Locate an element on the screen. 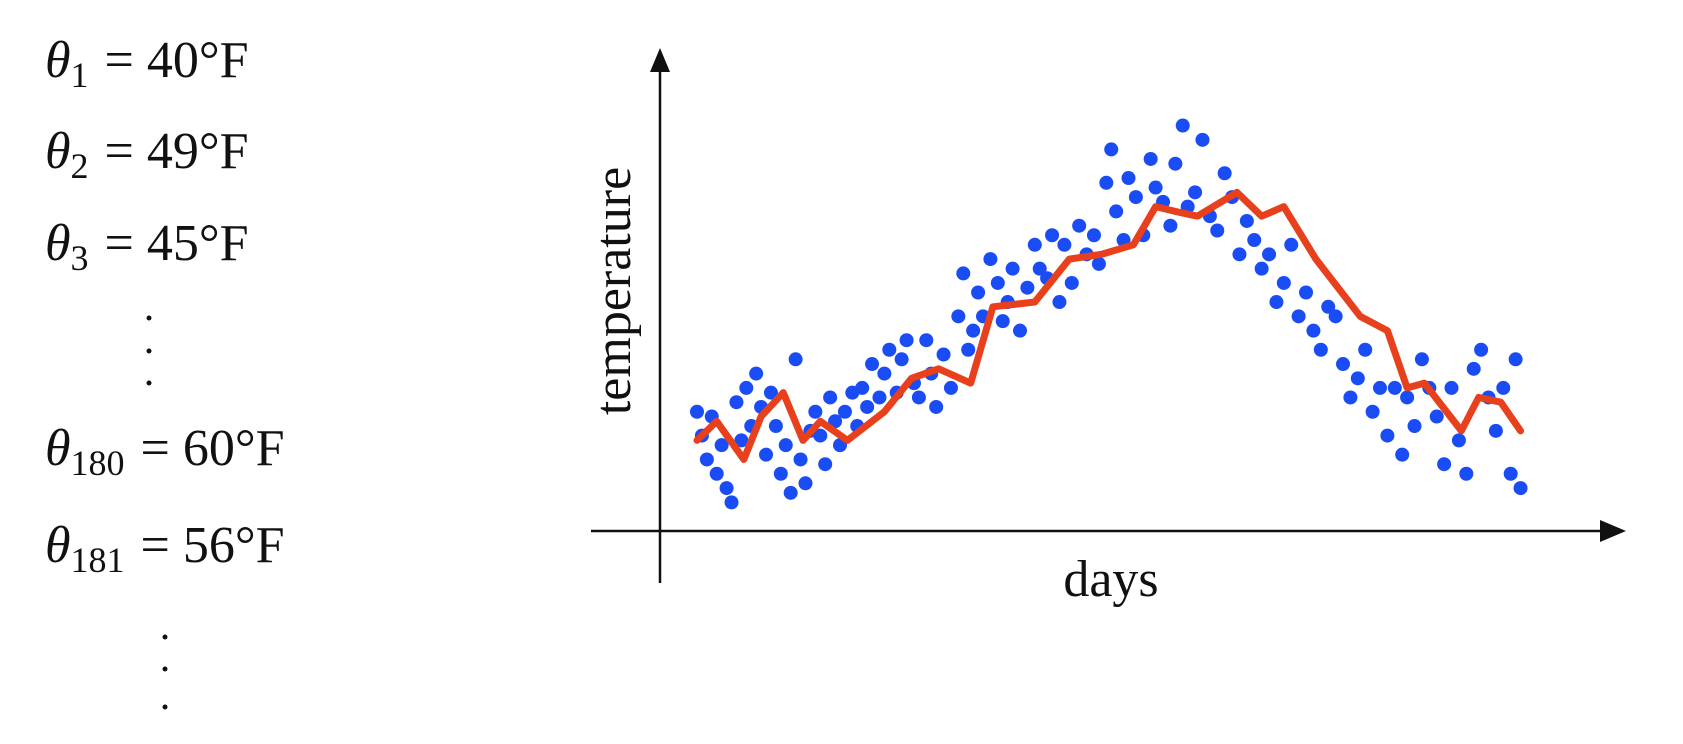 Image resolution: width=1683 pixels, height=744 pixels. subscript: 3 is located at coordinates (80, 258).